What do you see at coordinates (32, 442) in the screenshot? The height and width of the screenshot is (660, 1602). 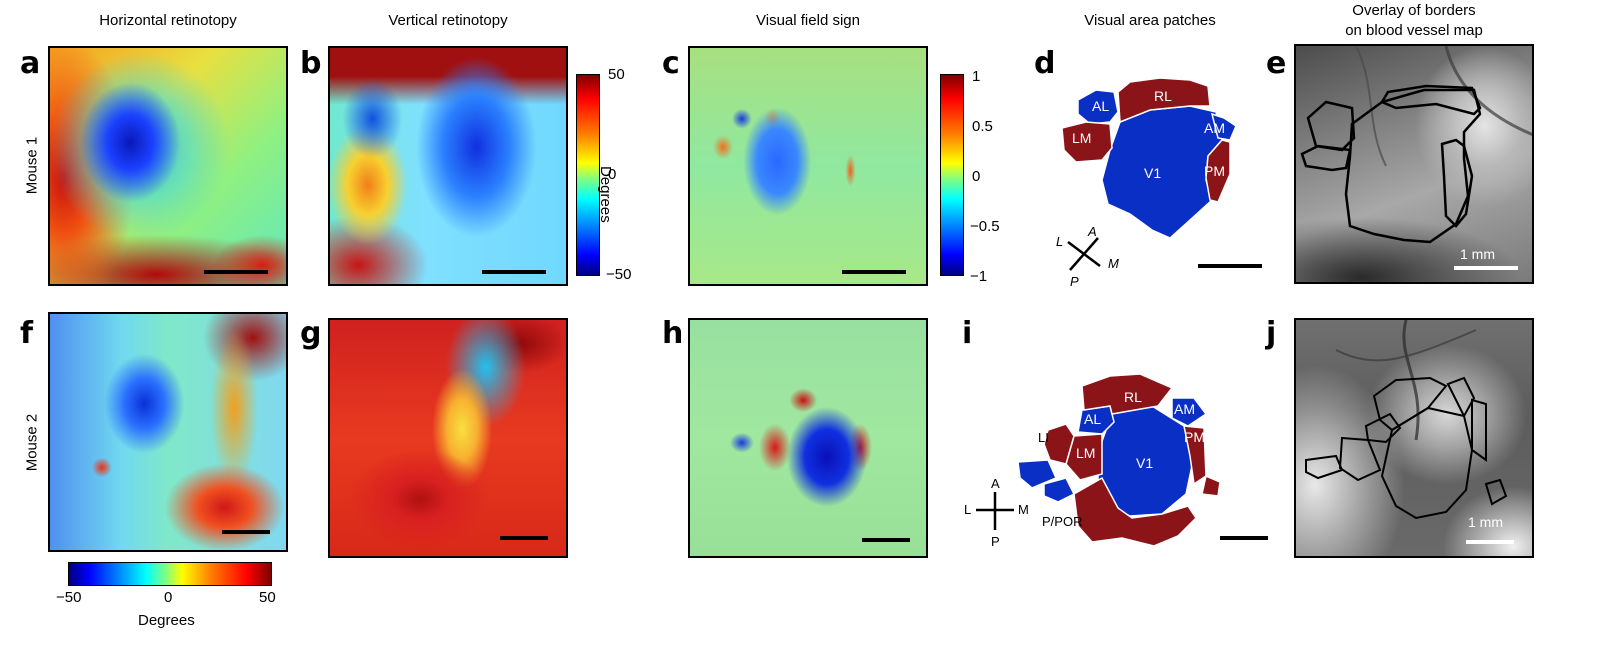 I see `row-label-mouse2: Mouse 2` at bounding box center [32, 442].